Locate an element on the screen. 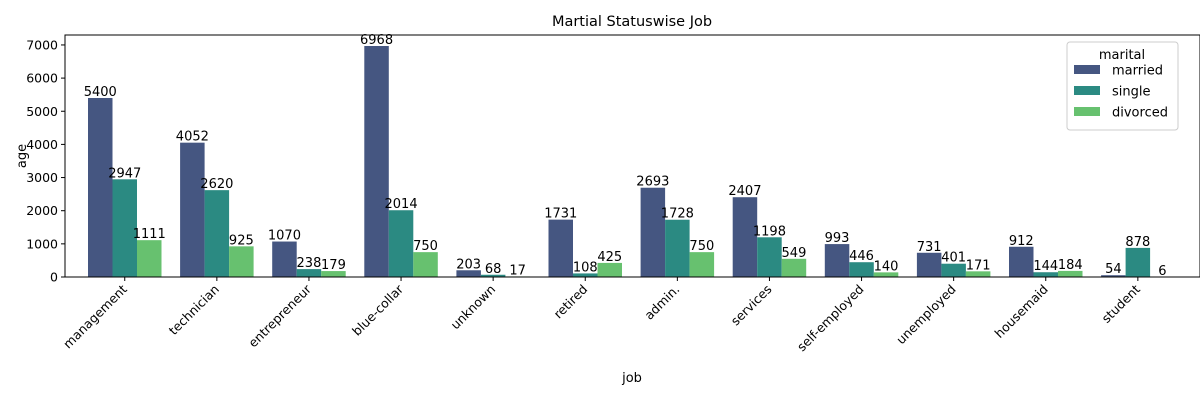 This screenshot has height=400, width=1200. x-tick-label-unemployed: unemployed is located at coordinates (926, 315).